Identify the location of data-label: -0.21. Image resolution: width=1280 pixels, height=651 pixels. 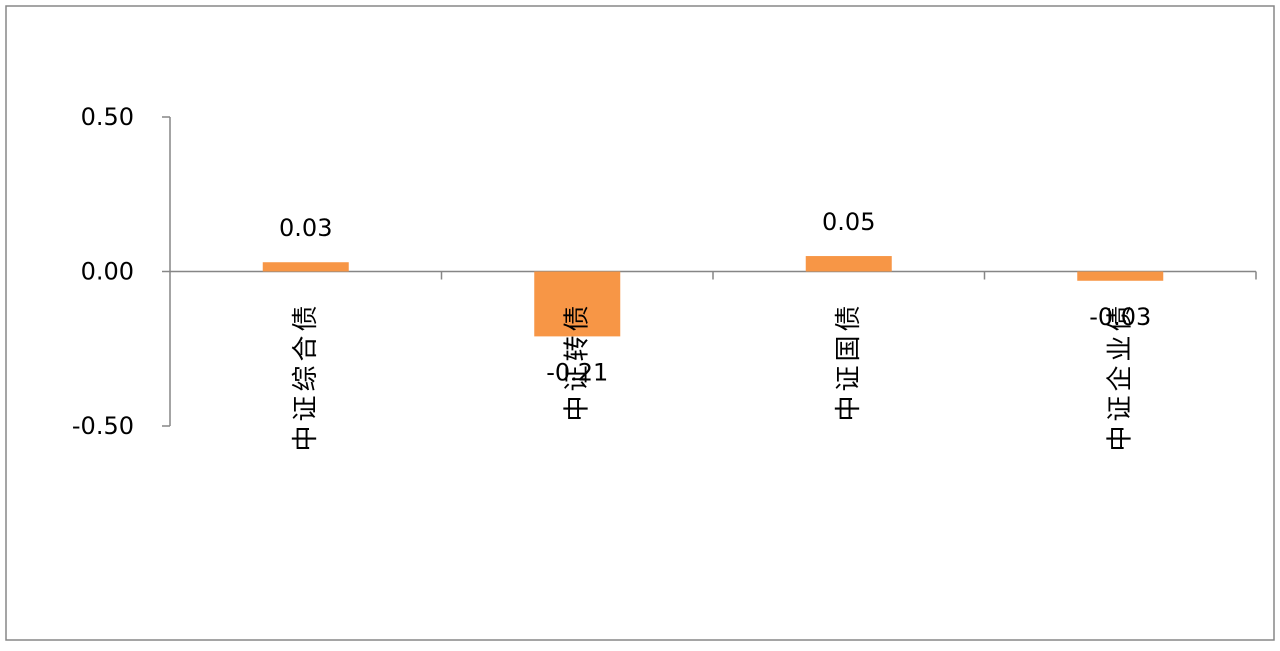
(577, 372).